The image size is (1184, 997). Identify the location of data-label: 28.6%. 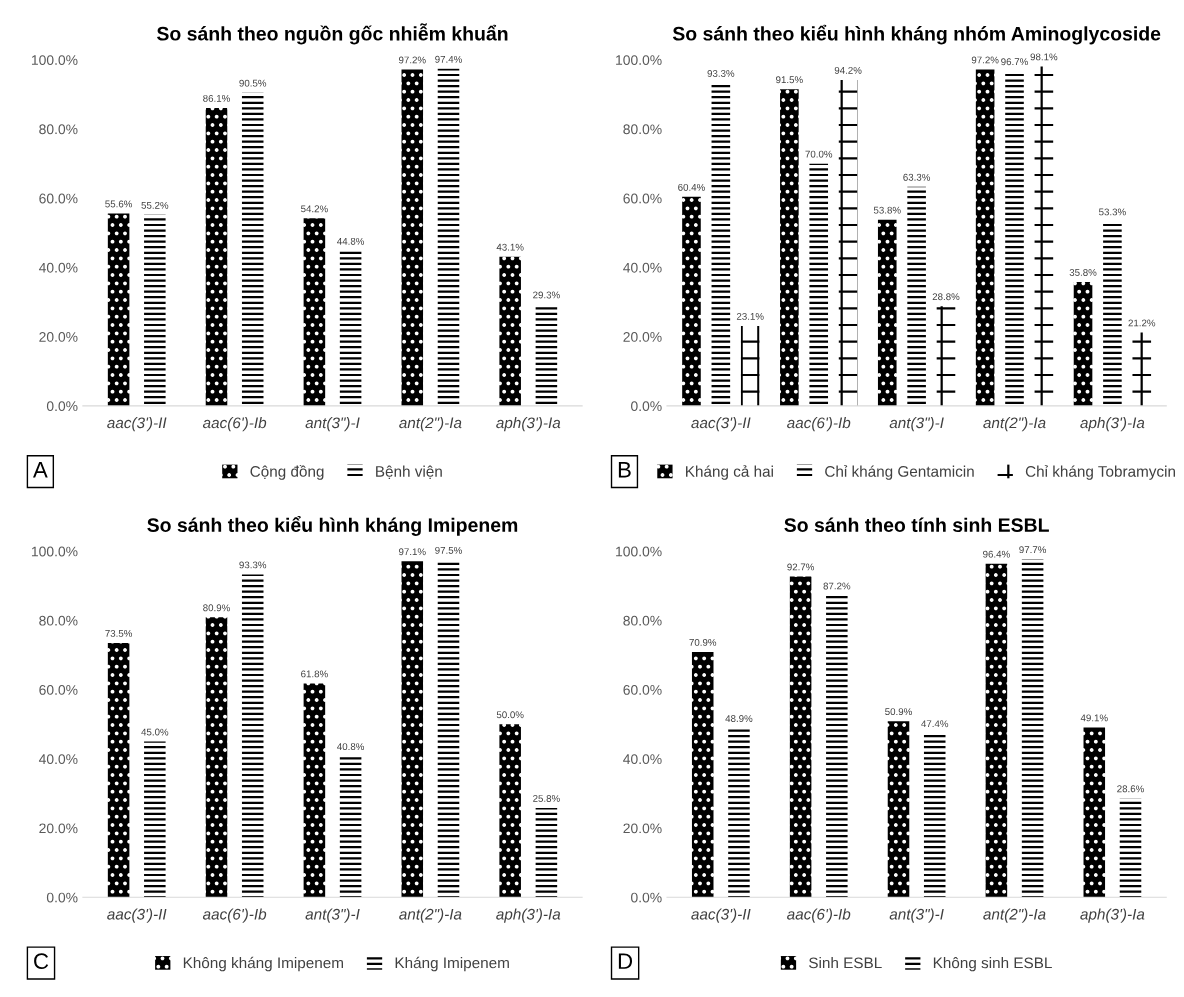
(1130, 789).